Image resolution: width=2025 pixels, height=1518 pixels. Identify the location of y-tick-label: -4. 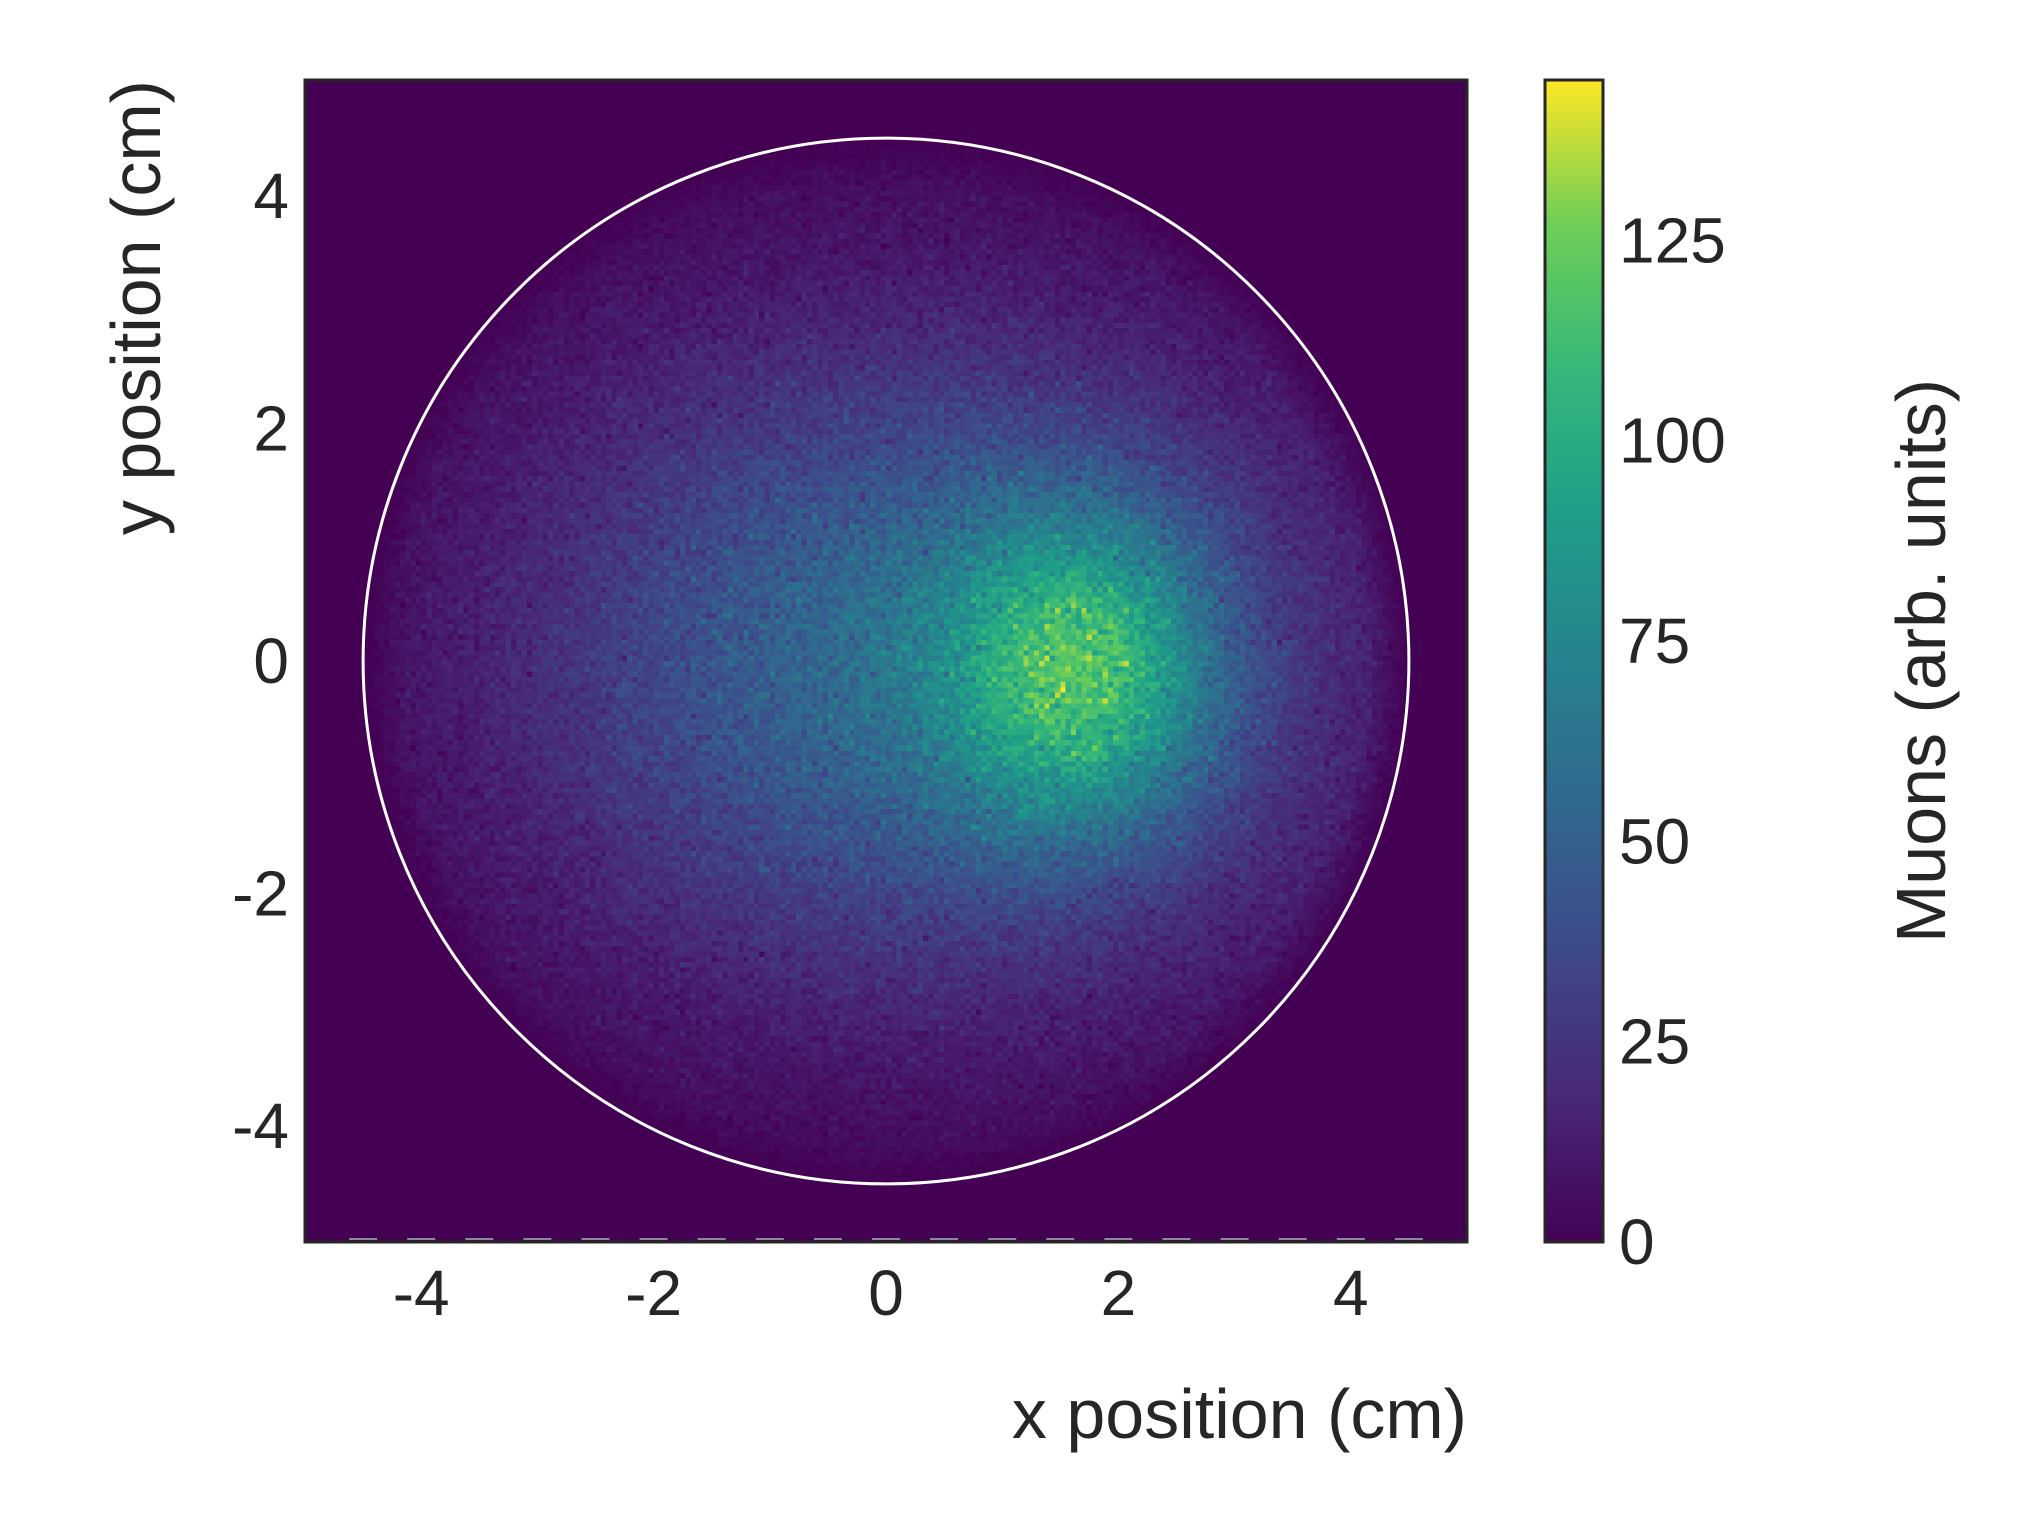
(260, 1126).